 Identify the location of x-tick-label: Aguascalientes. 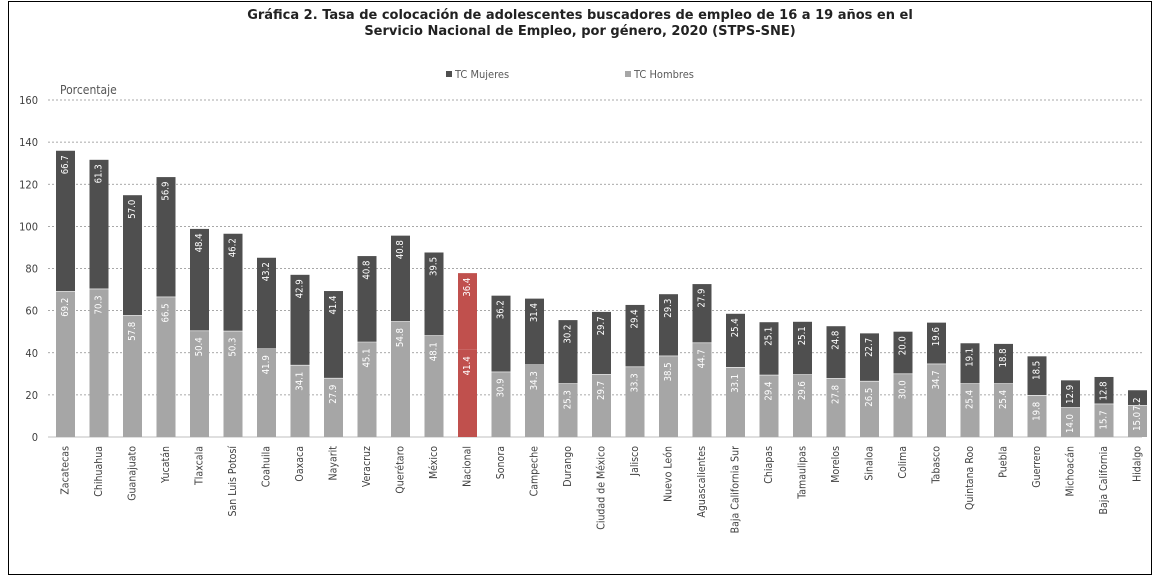
(702, 482).